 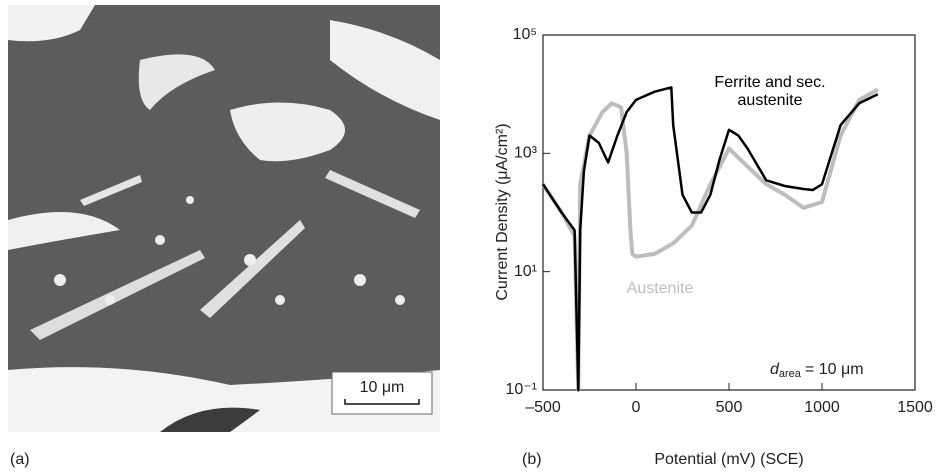 I want to click on panel-label: (a), so click(x=20, y=459).